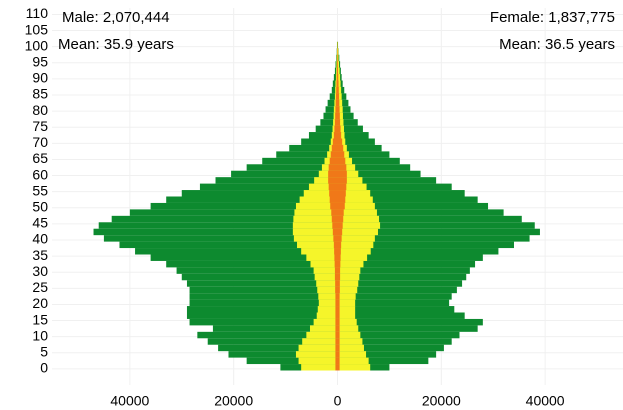  Describe the element at coordinates (116, 44) in the screenshot. I see `annotation: Mean: 35.9 years` at that location.